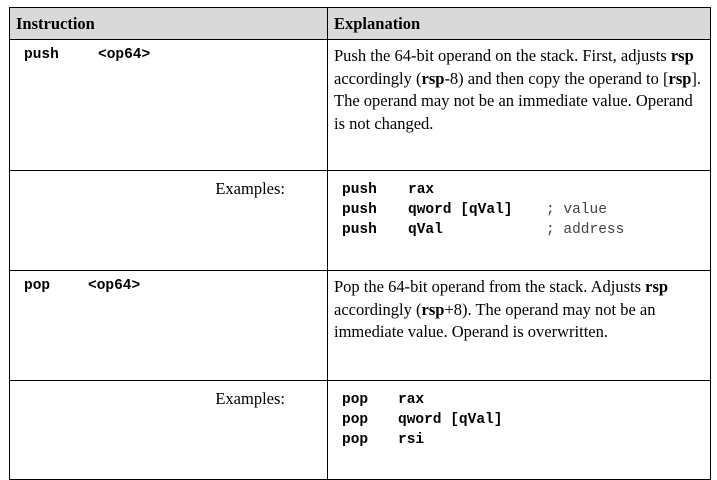 Image resolution: width=717 pixels, height=480 pixels. What do you see at coordinates (519, 430) in the screenshot?
I see `pop-examples: pop rax pop qword [qVal] pop rsi` at bounding box center [519, 430].